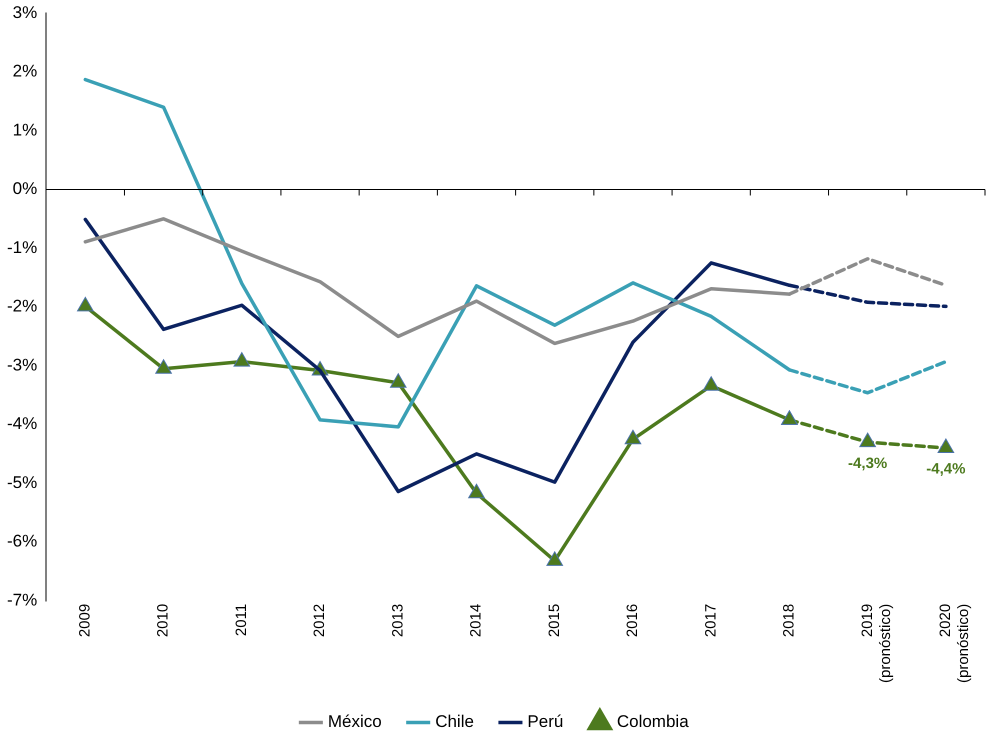  Describe the element at coordinates (319, 621) in the screenshot. I see `x-tick-label: 2012` at that location.